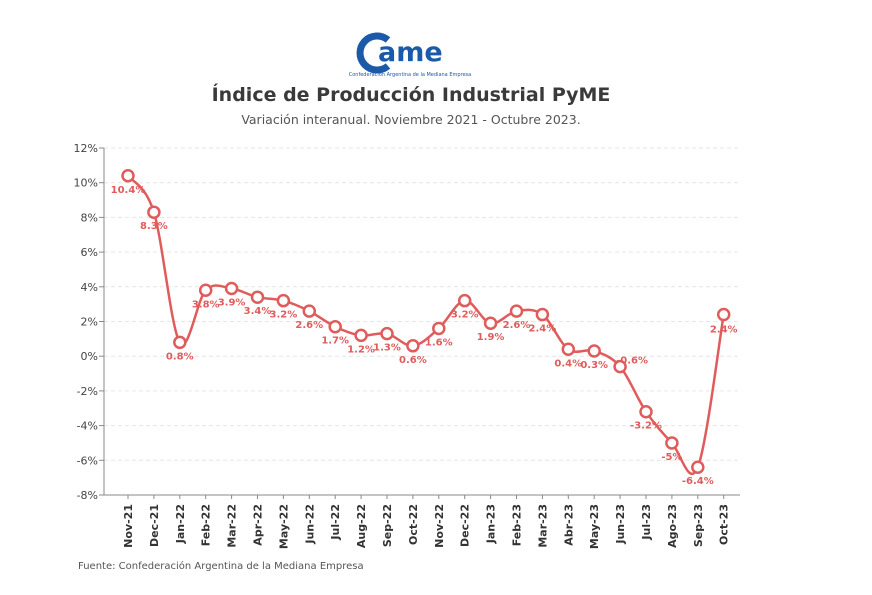 The width and height of the screenshot is (872, 595). Describe the element at coordinates (154, 525) in the screenshot. I see `x-tick-label: Dec-21` at that location.